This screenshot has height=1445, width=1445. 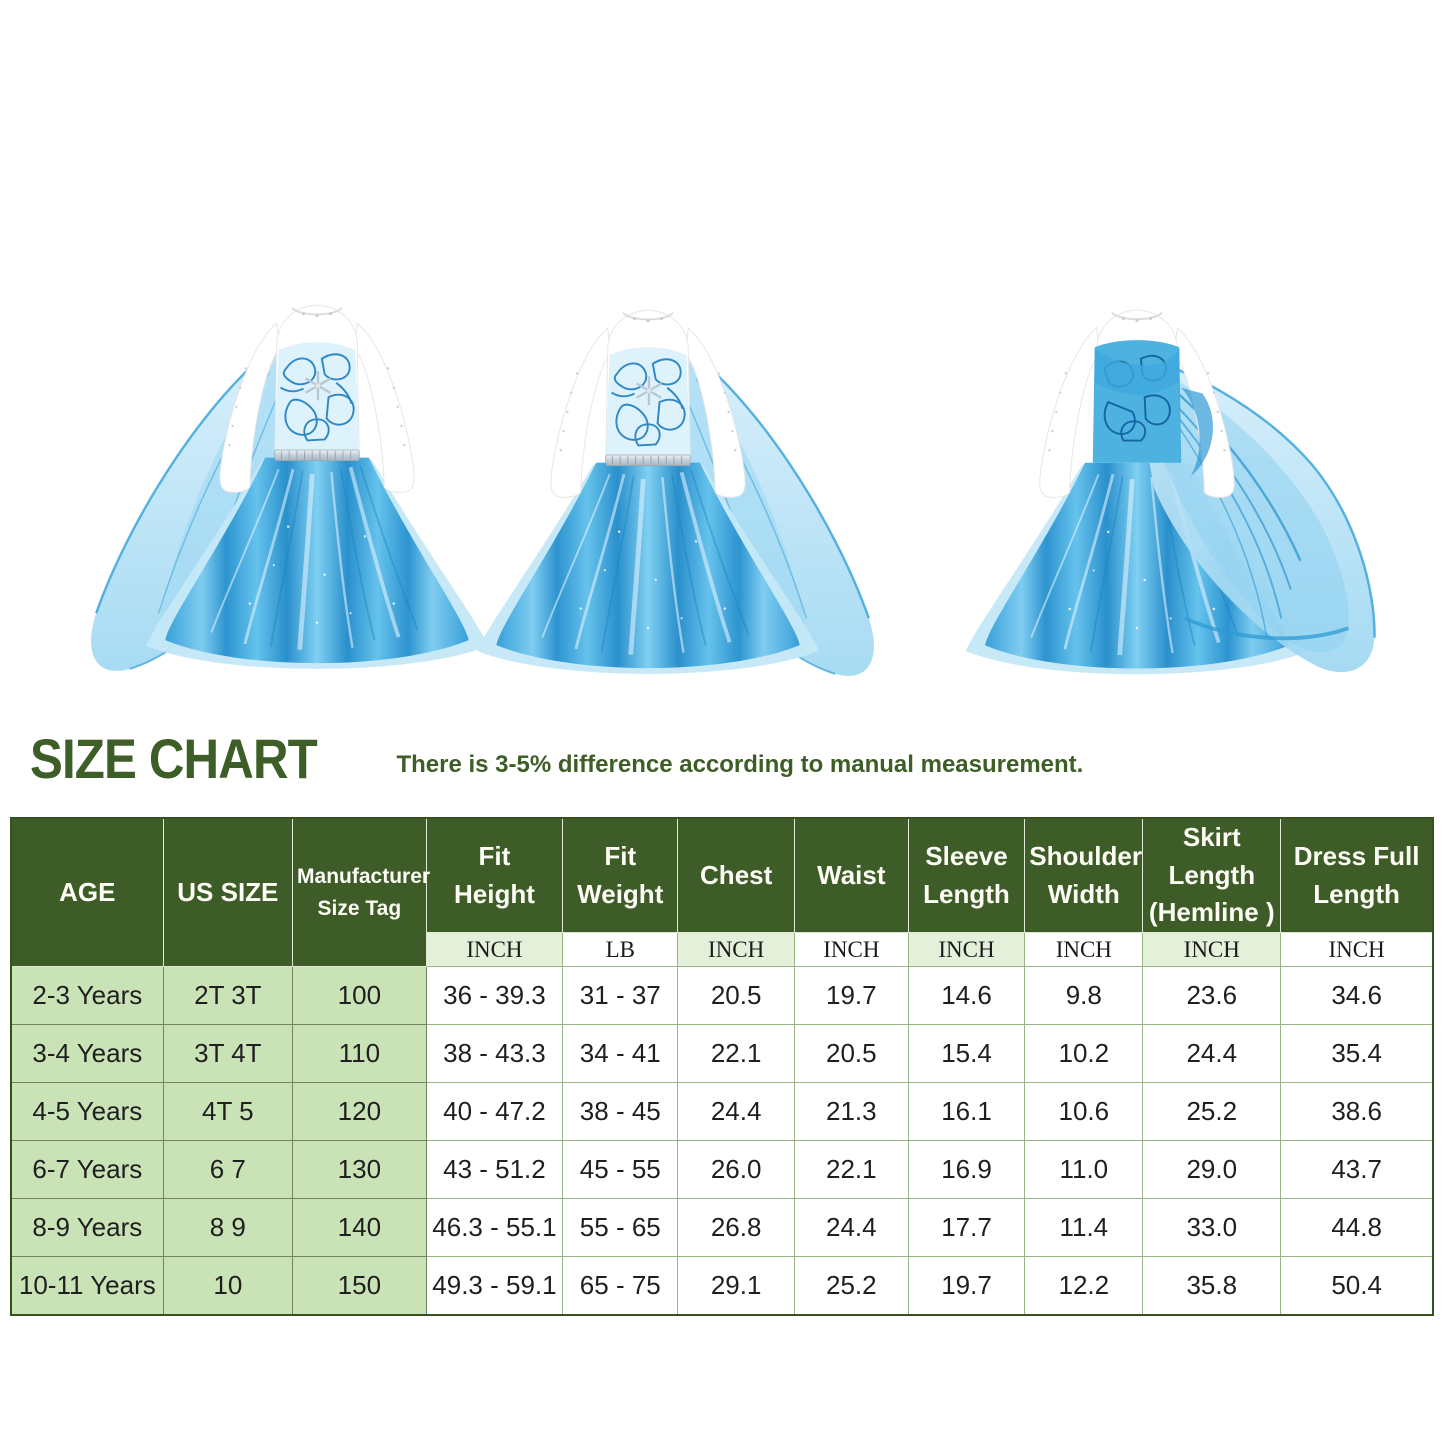 What do you see at coordinates (966, 1112) in the screenshot?
I see `table-cell: 16.1` at bounding box center [966, 1112].